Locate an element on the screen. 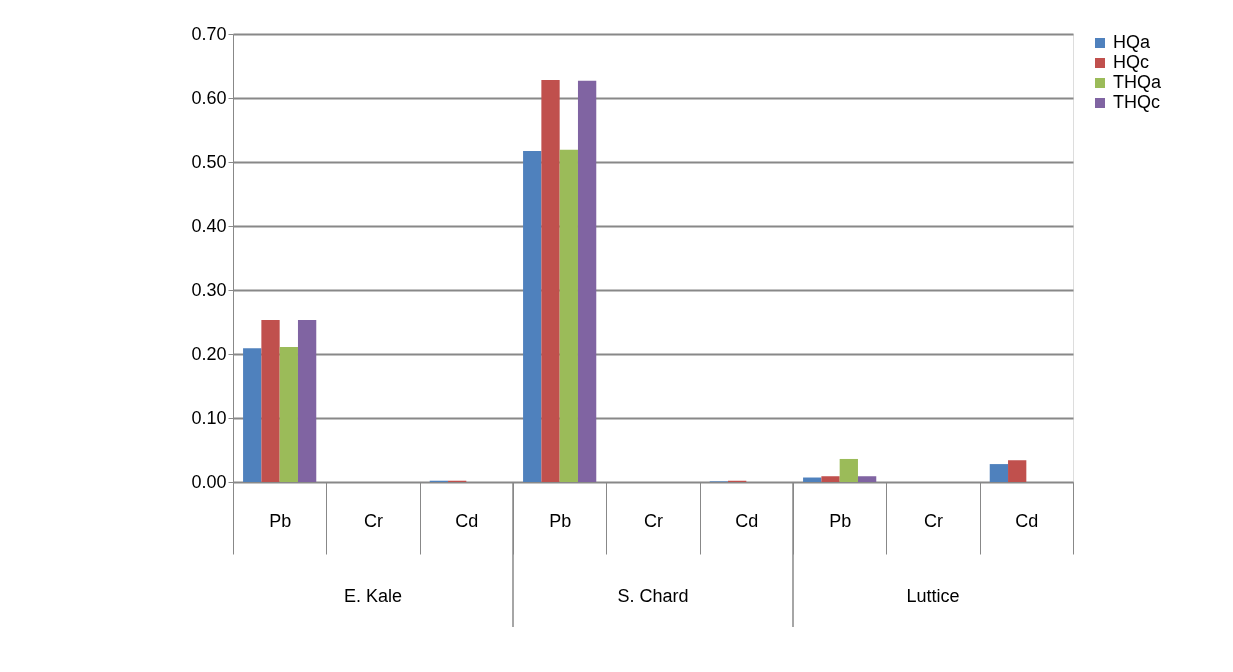 This screenshot has height=672, width=1233. legend-label: THQa is located at coordinates (1137, 82).